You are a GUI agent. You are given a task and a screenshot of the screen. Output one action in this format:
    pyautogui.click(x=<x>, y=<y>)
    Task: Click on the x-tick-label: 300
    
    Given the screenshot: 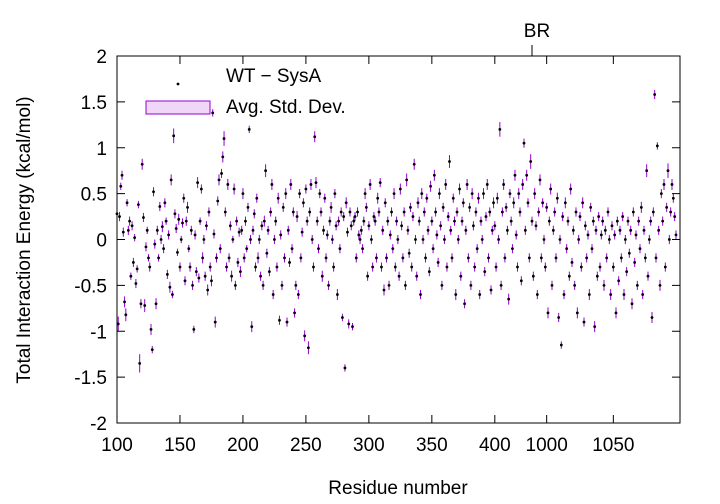 What is the action you would take?
    pyautogui.click(x=369, y=445)
    